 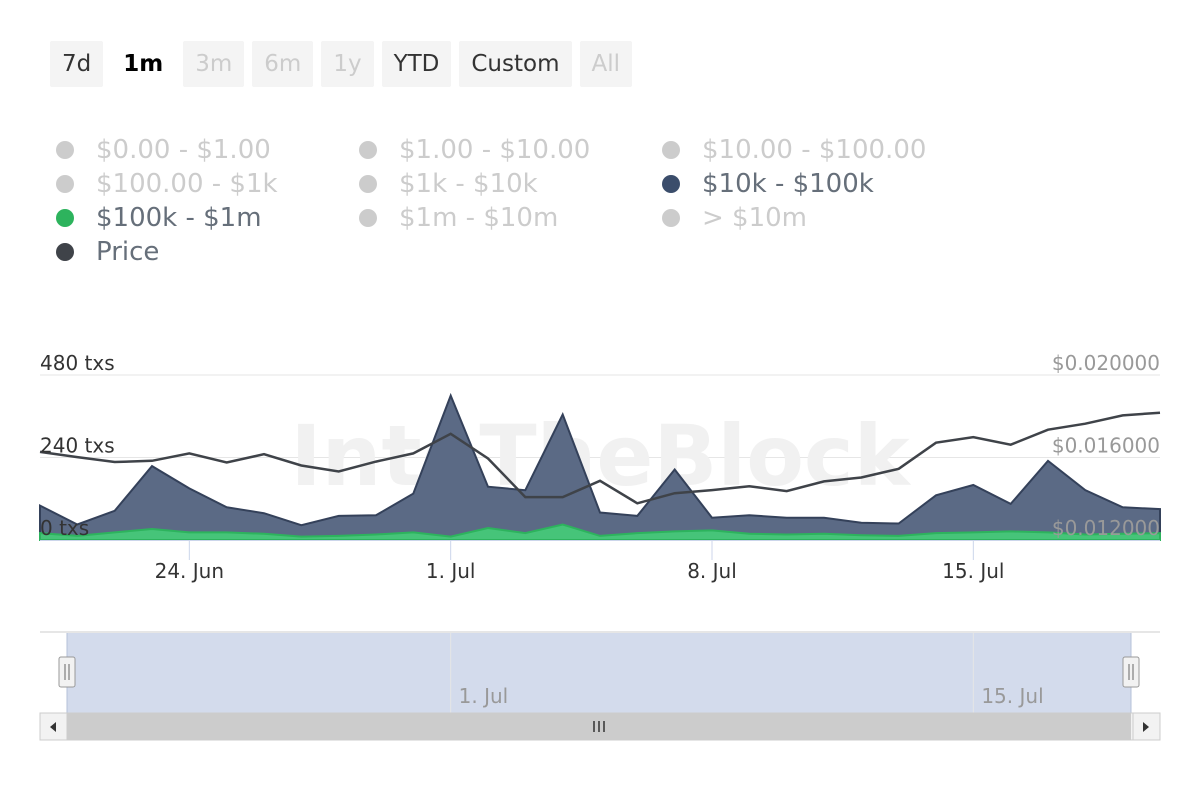 I want to click on x-tick-label: 15. Jul, so click(x=973, y=571).